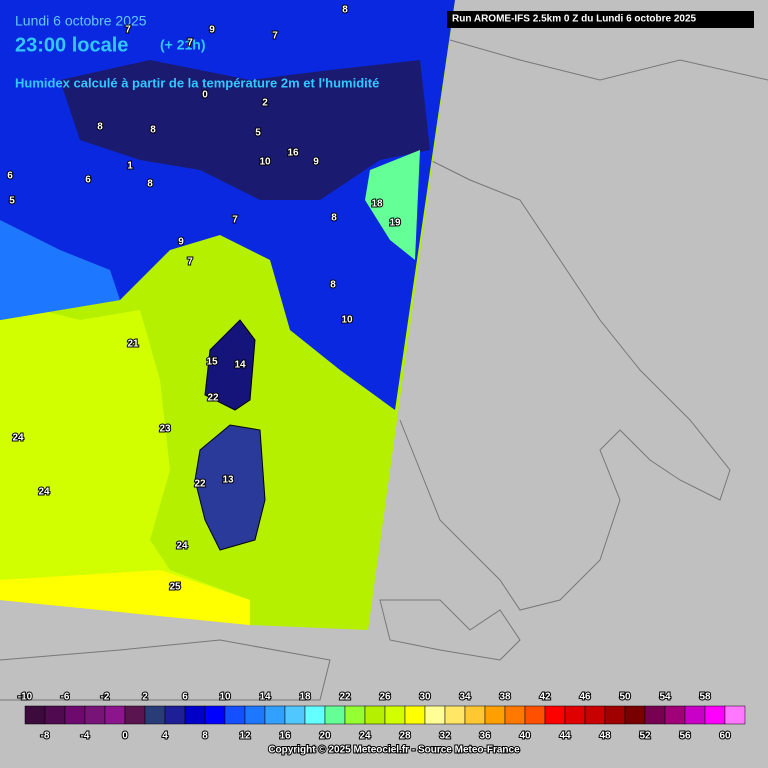 This screenshot has height=768, width=768. I want to click on legend-label: 22, so click(345, 697).